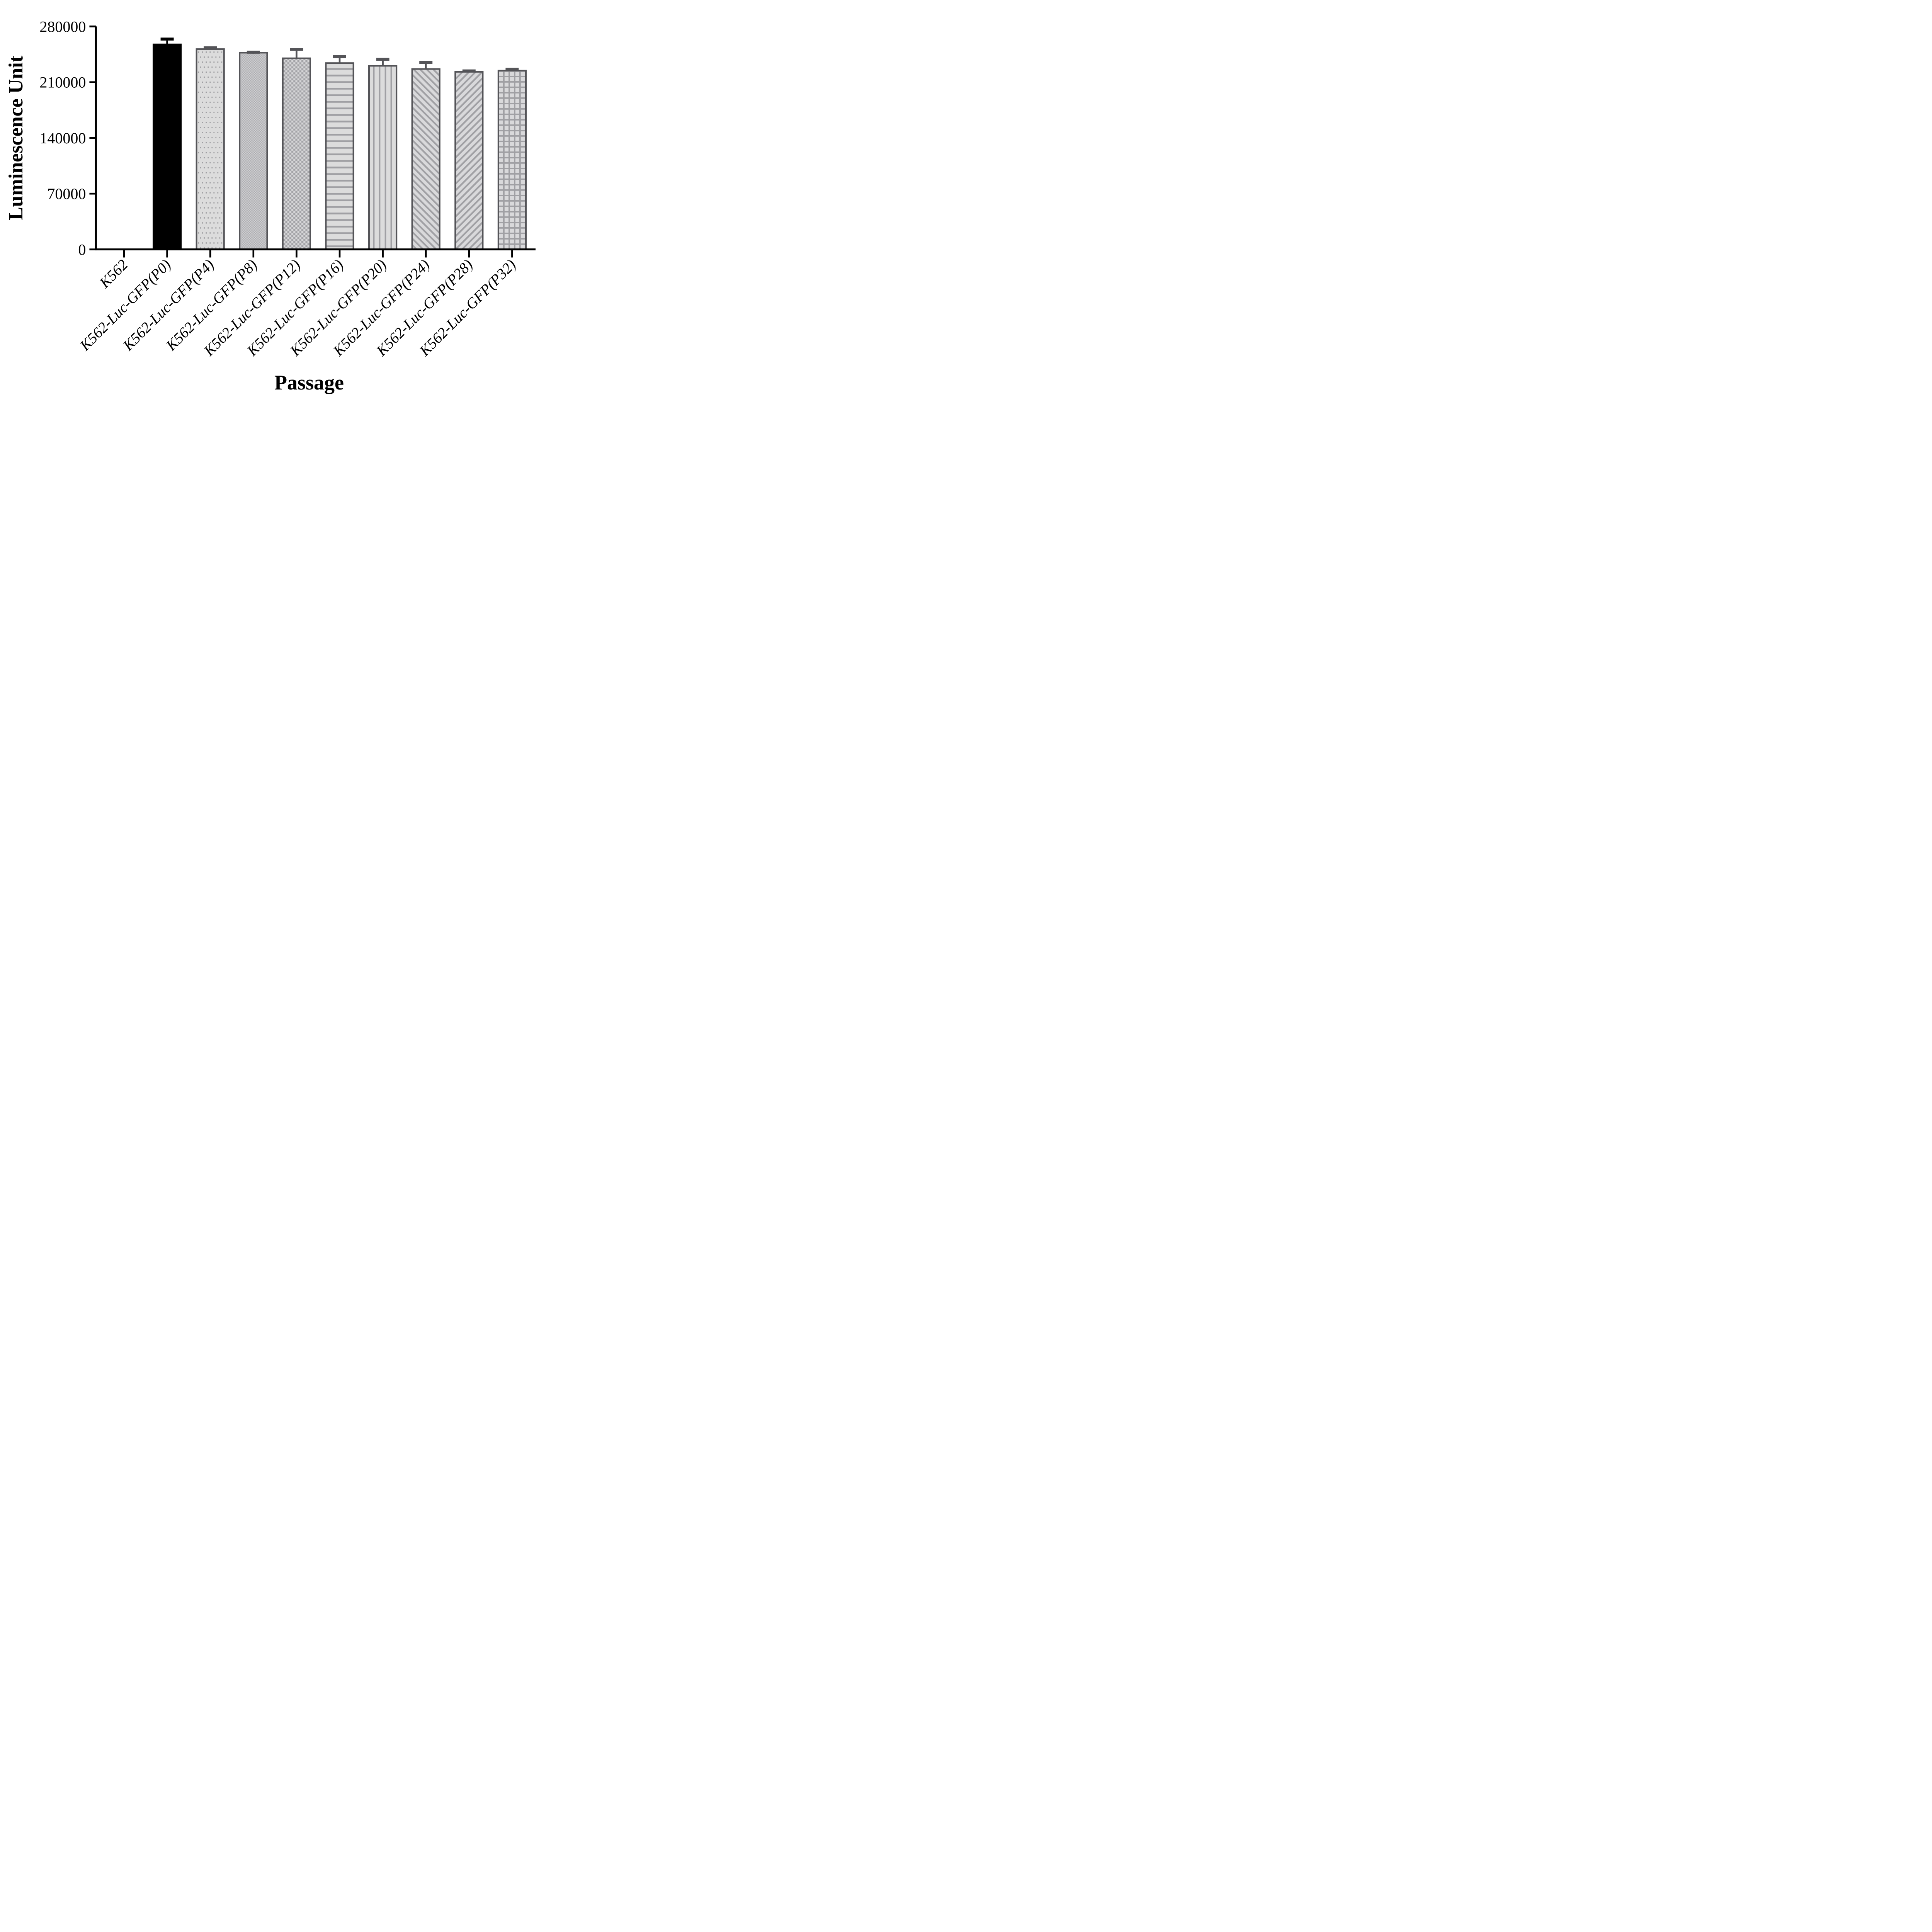 The height and width of the screenshot is (1932, 1932). I want to click on y-tick-label: 0, so click(82, 250).